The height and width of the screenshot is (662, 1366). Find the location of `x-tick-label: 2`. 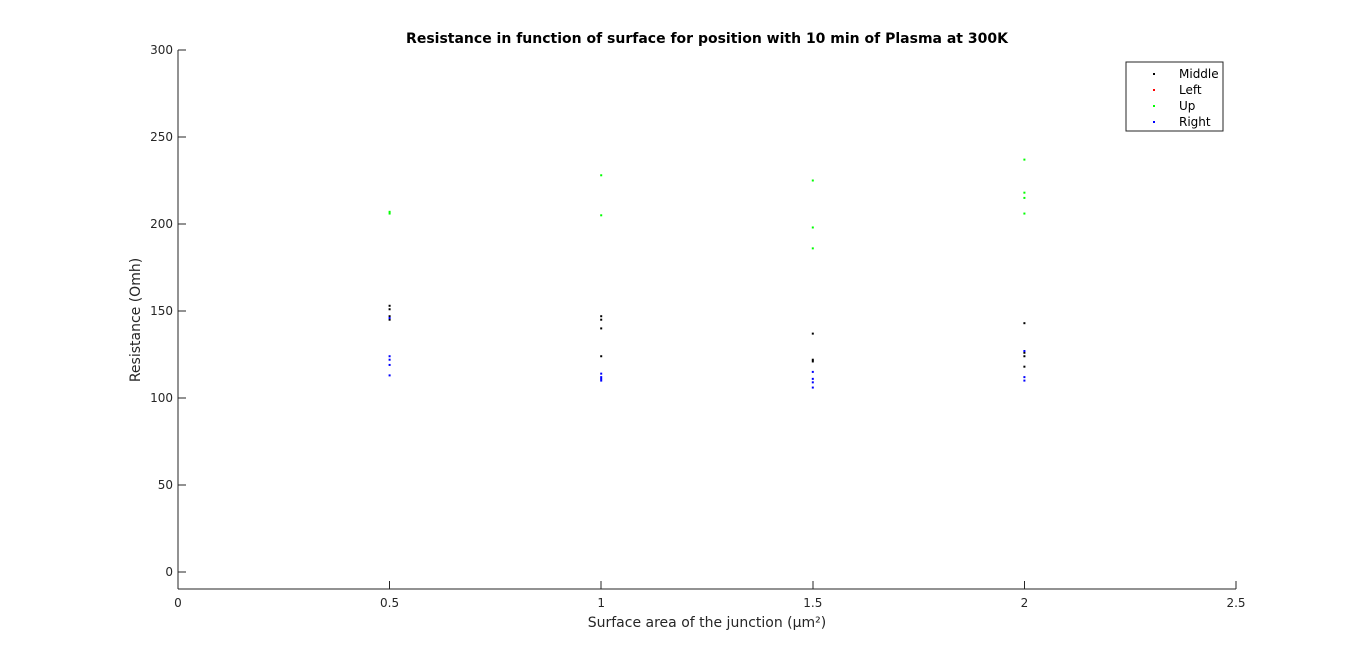

x-tick-label: 2 is located at coordinates (1025, 603).